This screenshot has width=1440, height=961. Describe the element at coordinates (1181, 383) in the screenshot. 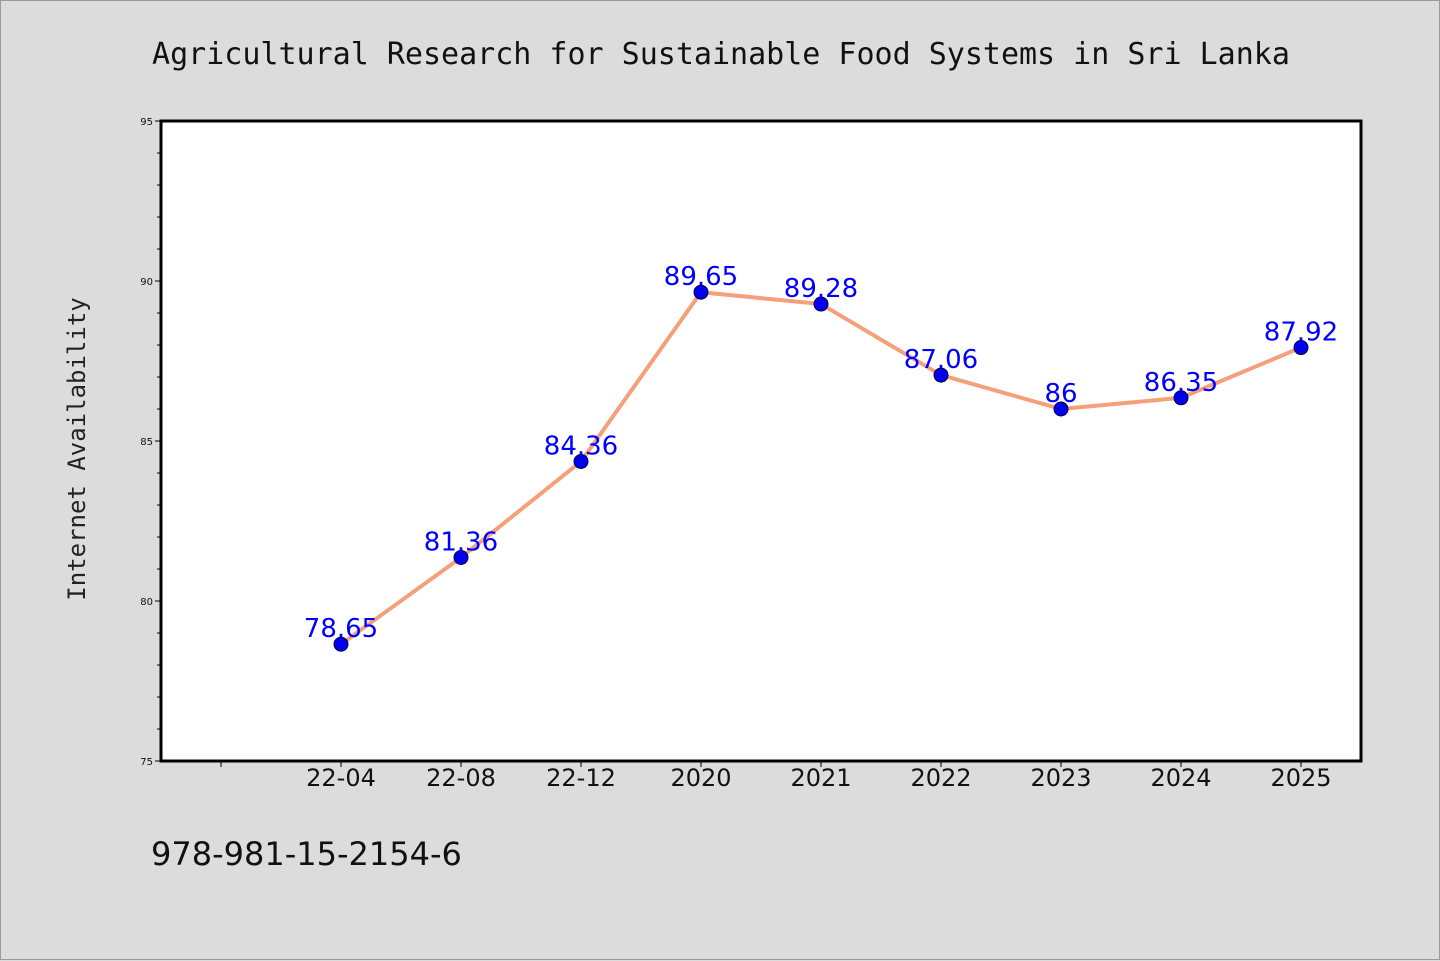

I see `data-label: 86.35` at that location.